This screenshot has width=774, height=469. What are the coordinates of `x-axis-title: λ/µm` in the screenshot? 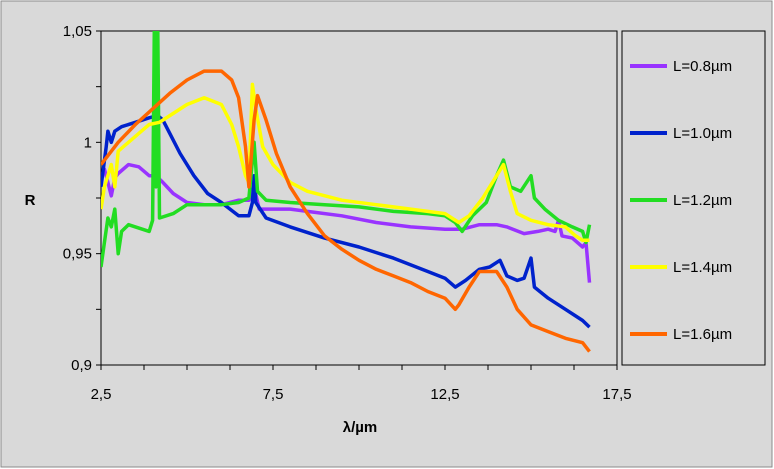 It's located at (360, 427).